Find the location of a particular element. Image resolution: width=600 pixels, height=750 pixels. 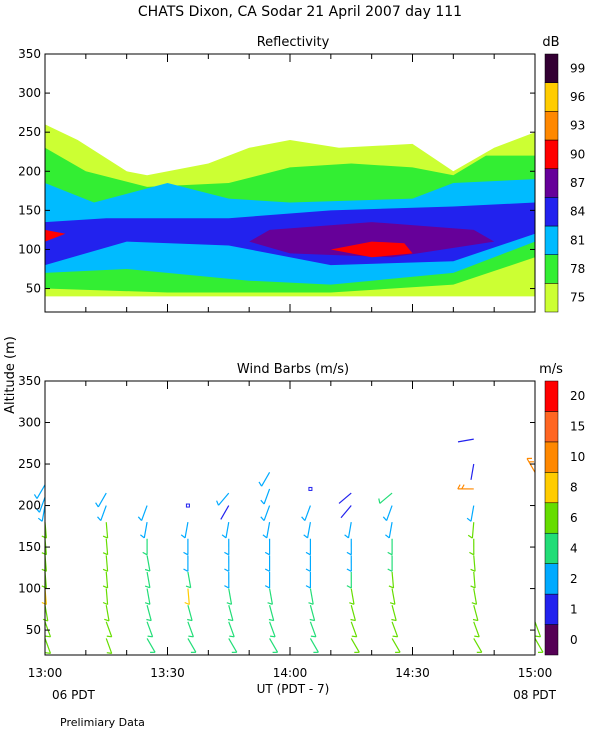

x-tick-label: 15:00 is located at coordinates (535, 673).